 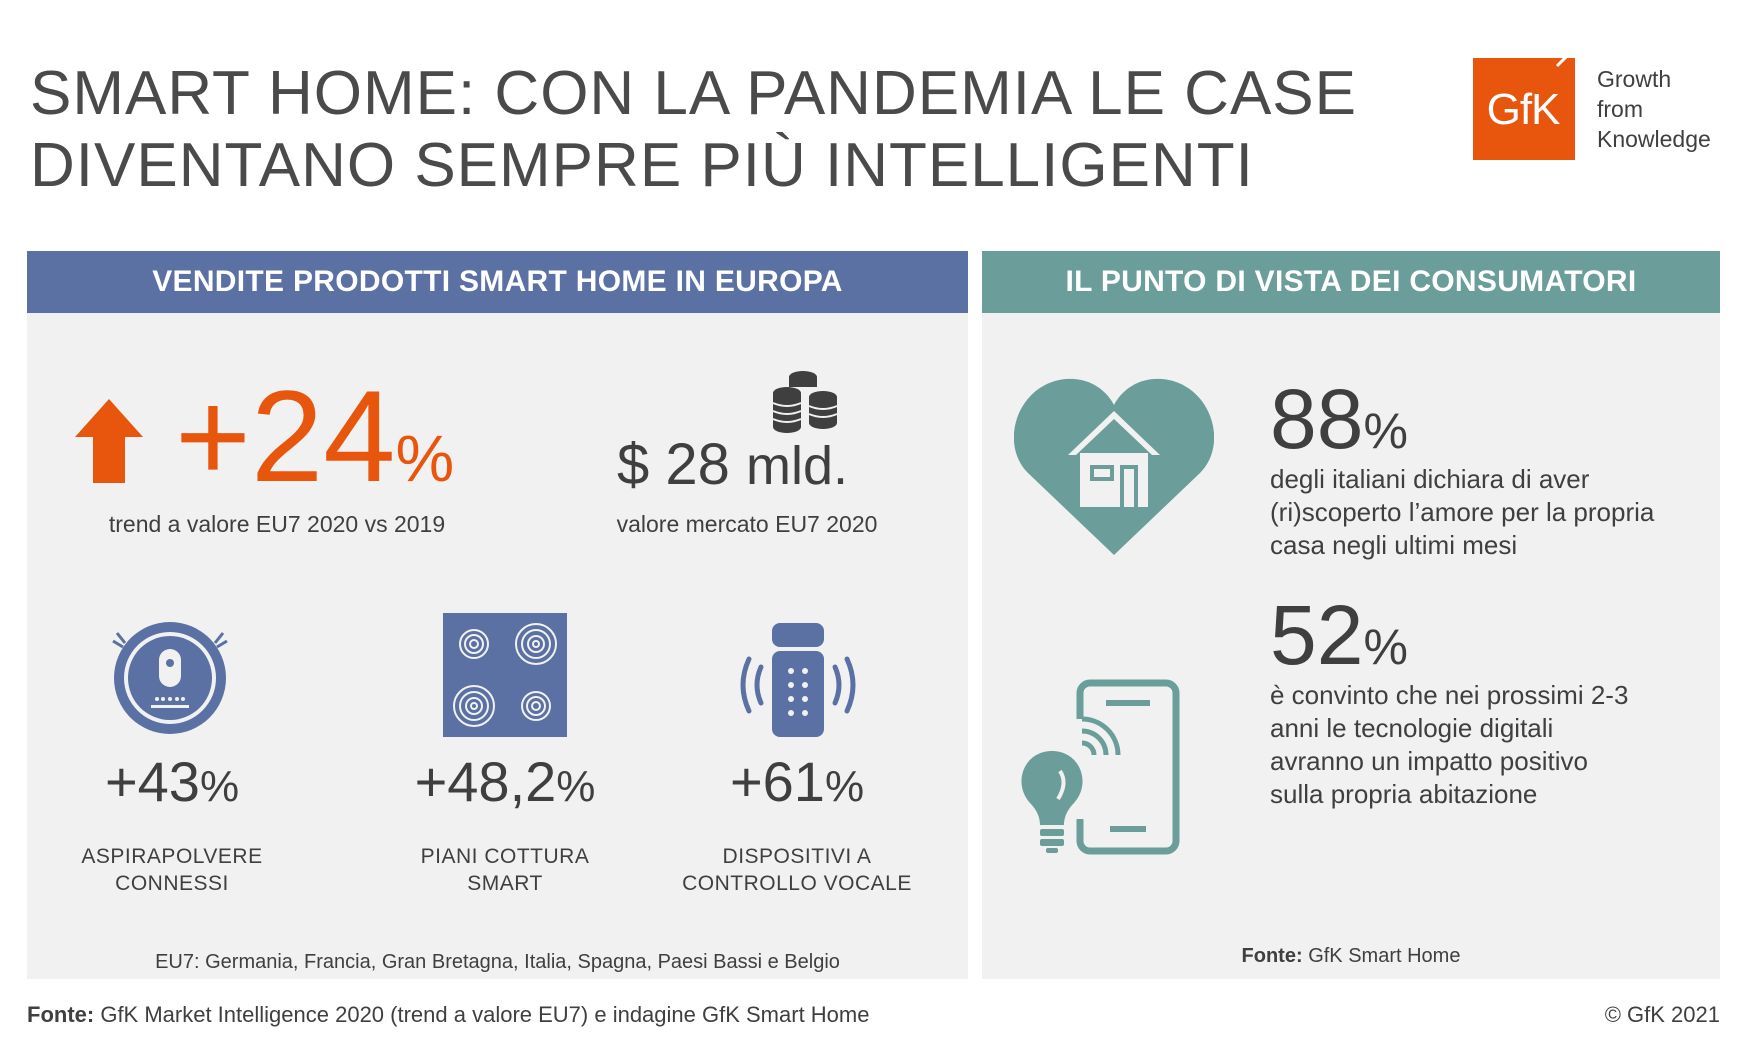 I want to click on trend-unit: %, so click(x=425, y=458).